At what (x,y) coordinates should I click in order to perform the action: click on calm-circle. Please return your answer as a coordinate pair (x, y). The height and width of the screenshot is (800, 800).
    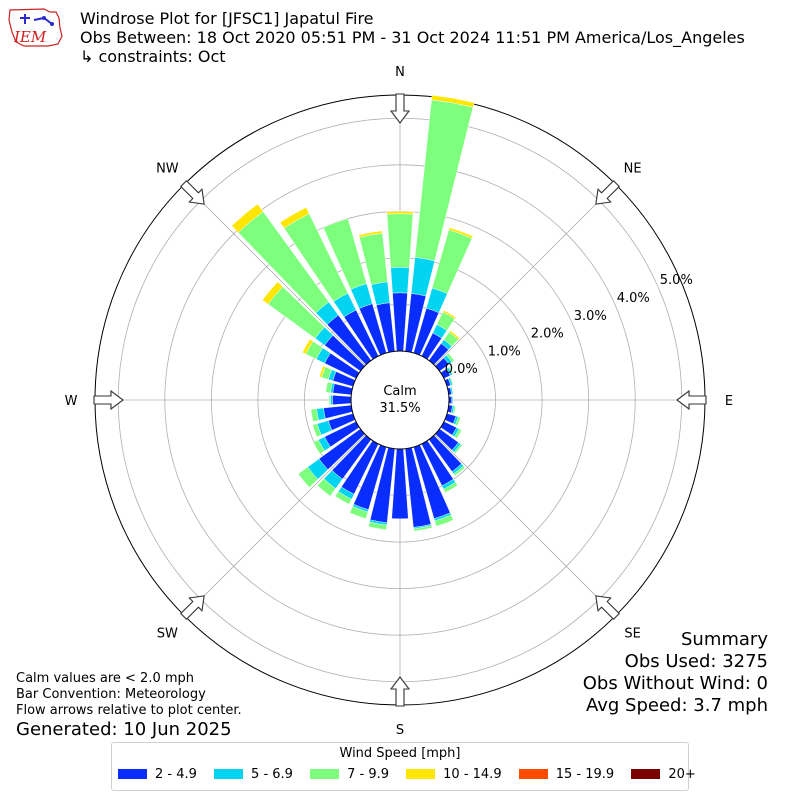
    Looking at the image, I should click on (400, 400).